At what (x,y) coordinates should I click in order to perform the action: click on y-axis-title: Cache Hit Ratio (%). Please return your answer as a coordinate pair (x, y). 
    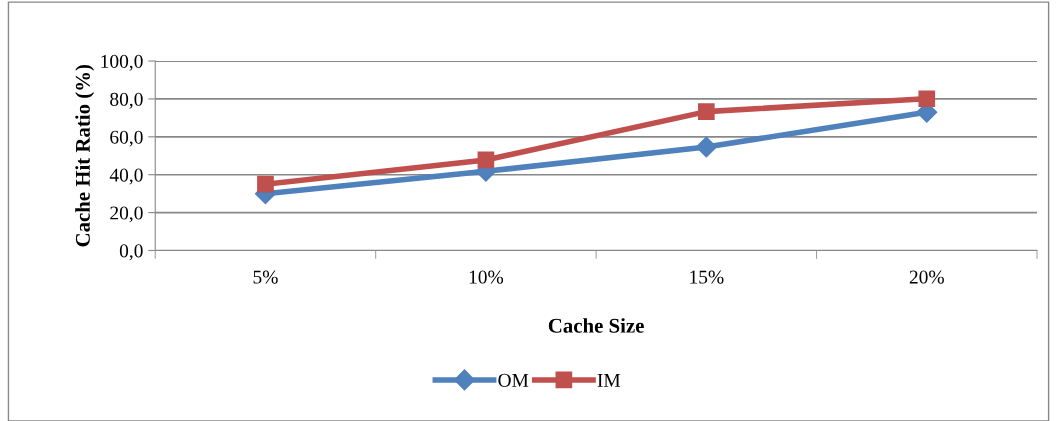
    Looking at the image, I should click on (85, 155).